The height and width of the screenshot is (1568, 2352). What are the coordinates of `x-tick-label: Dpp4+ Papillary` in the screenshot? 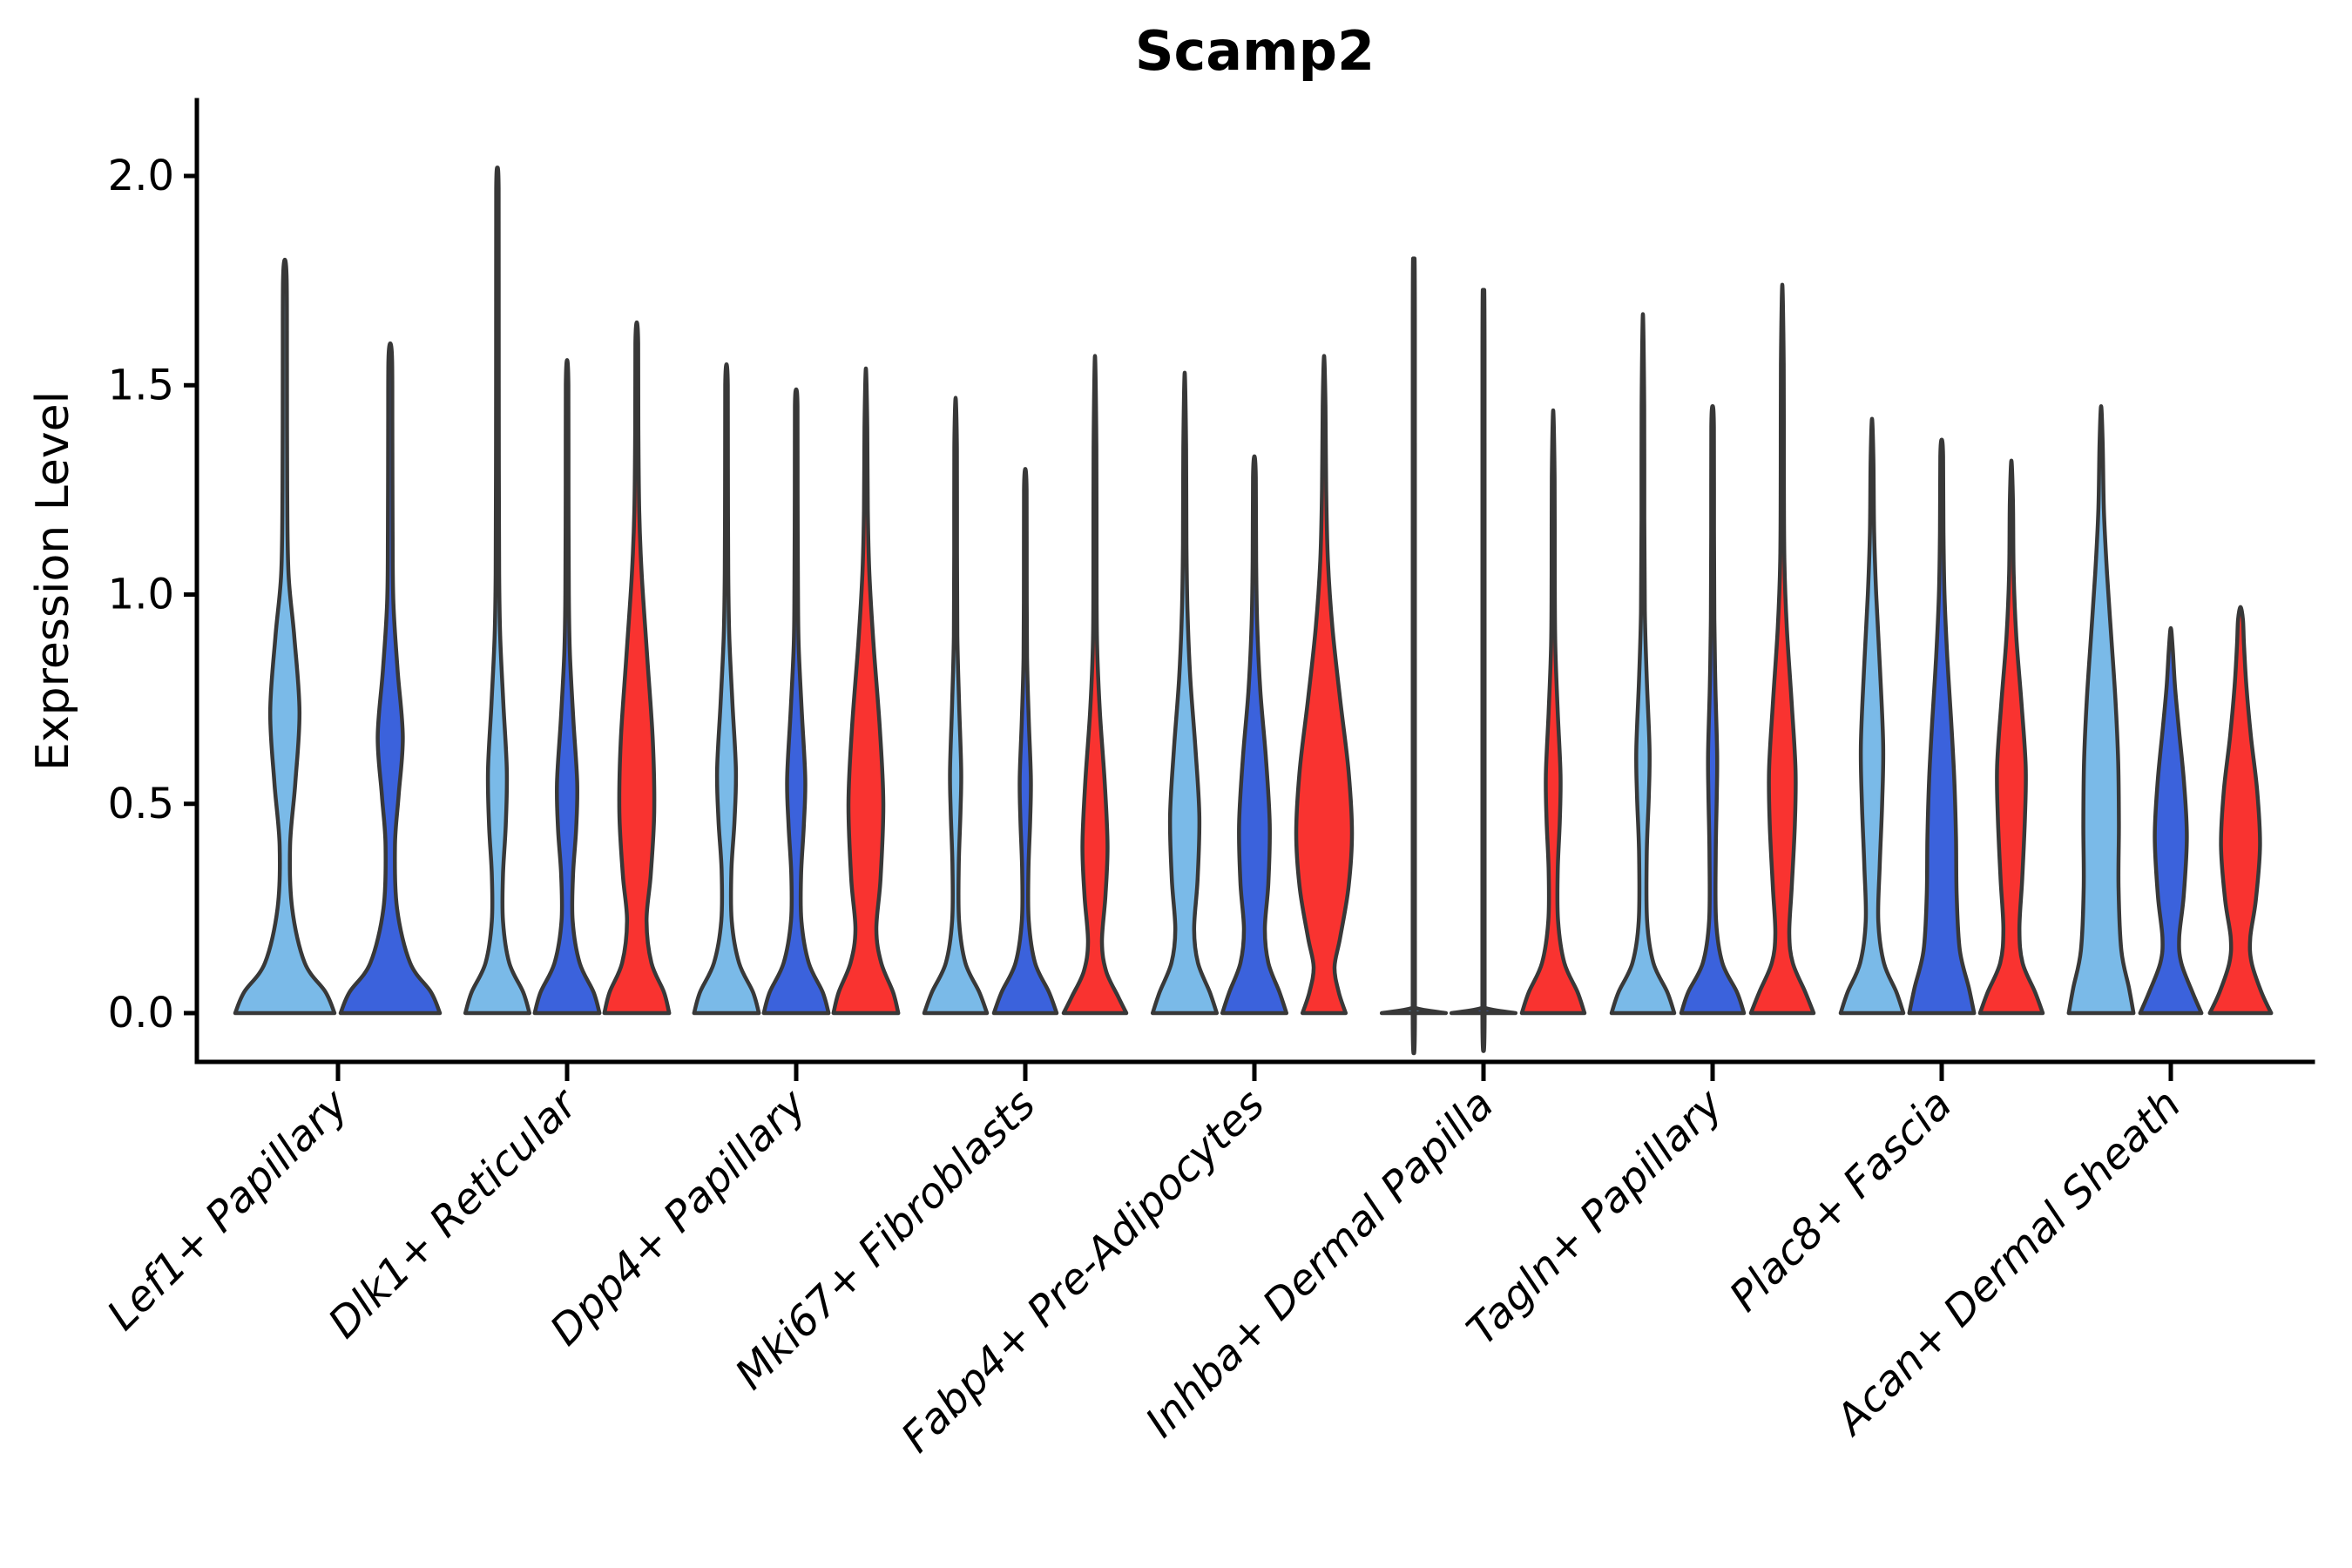 It's located at (678, 1217).